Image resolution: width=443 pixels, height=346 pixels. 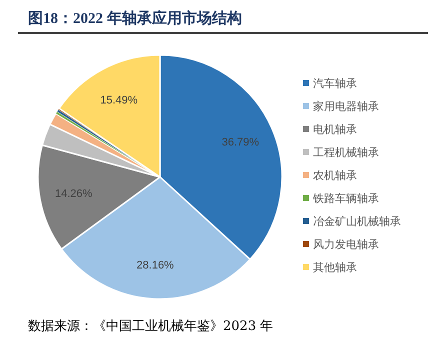 I want to click on legend-label: 铁路车辆轴承, so click(x=345, y=198).